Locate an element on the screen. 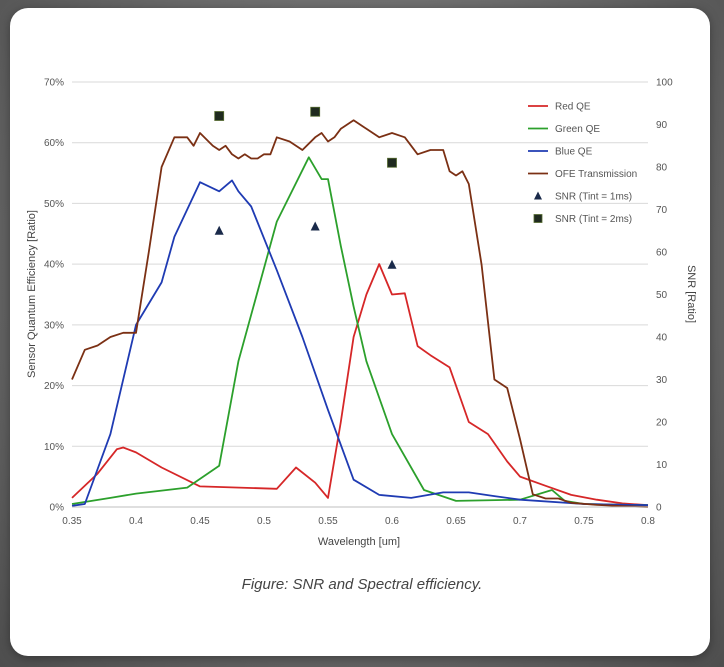 This screenshot has height=667, width=724. y-left-tick-label: 20% is located at coordinates (54, 386).